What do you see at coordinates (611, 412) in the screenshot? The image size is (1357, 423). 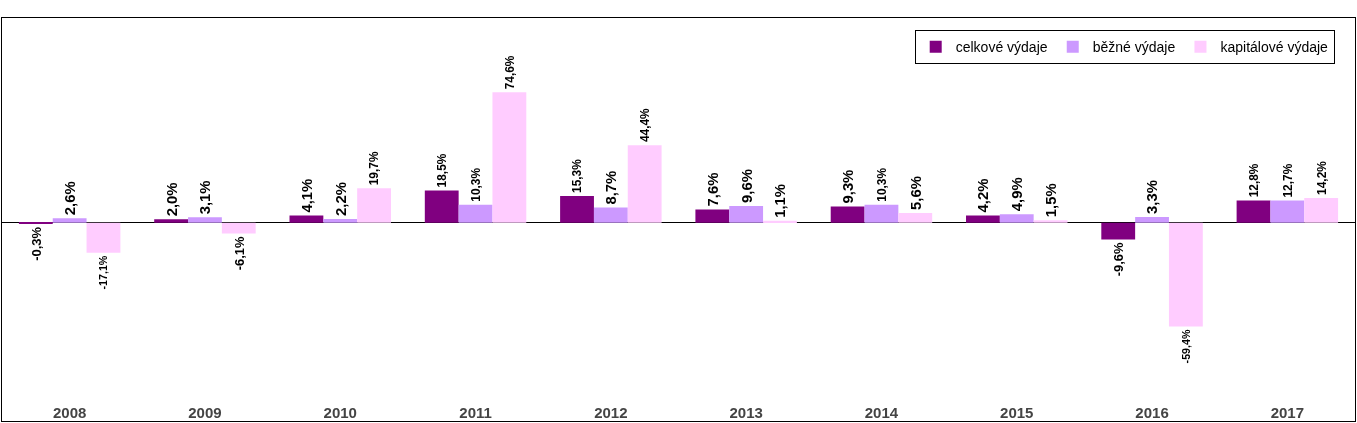 I see `x-tick-label: 2012` at bounding box center [611, 412].